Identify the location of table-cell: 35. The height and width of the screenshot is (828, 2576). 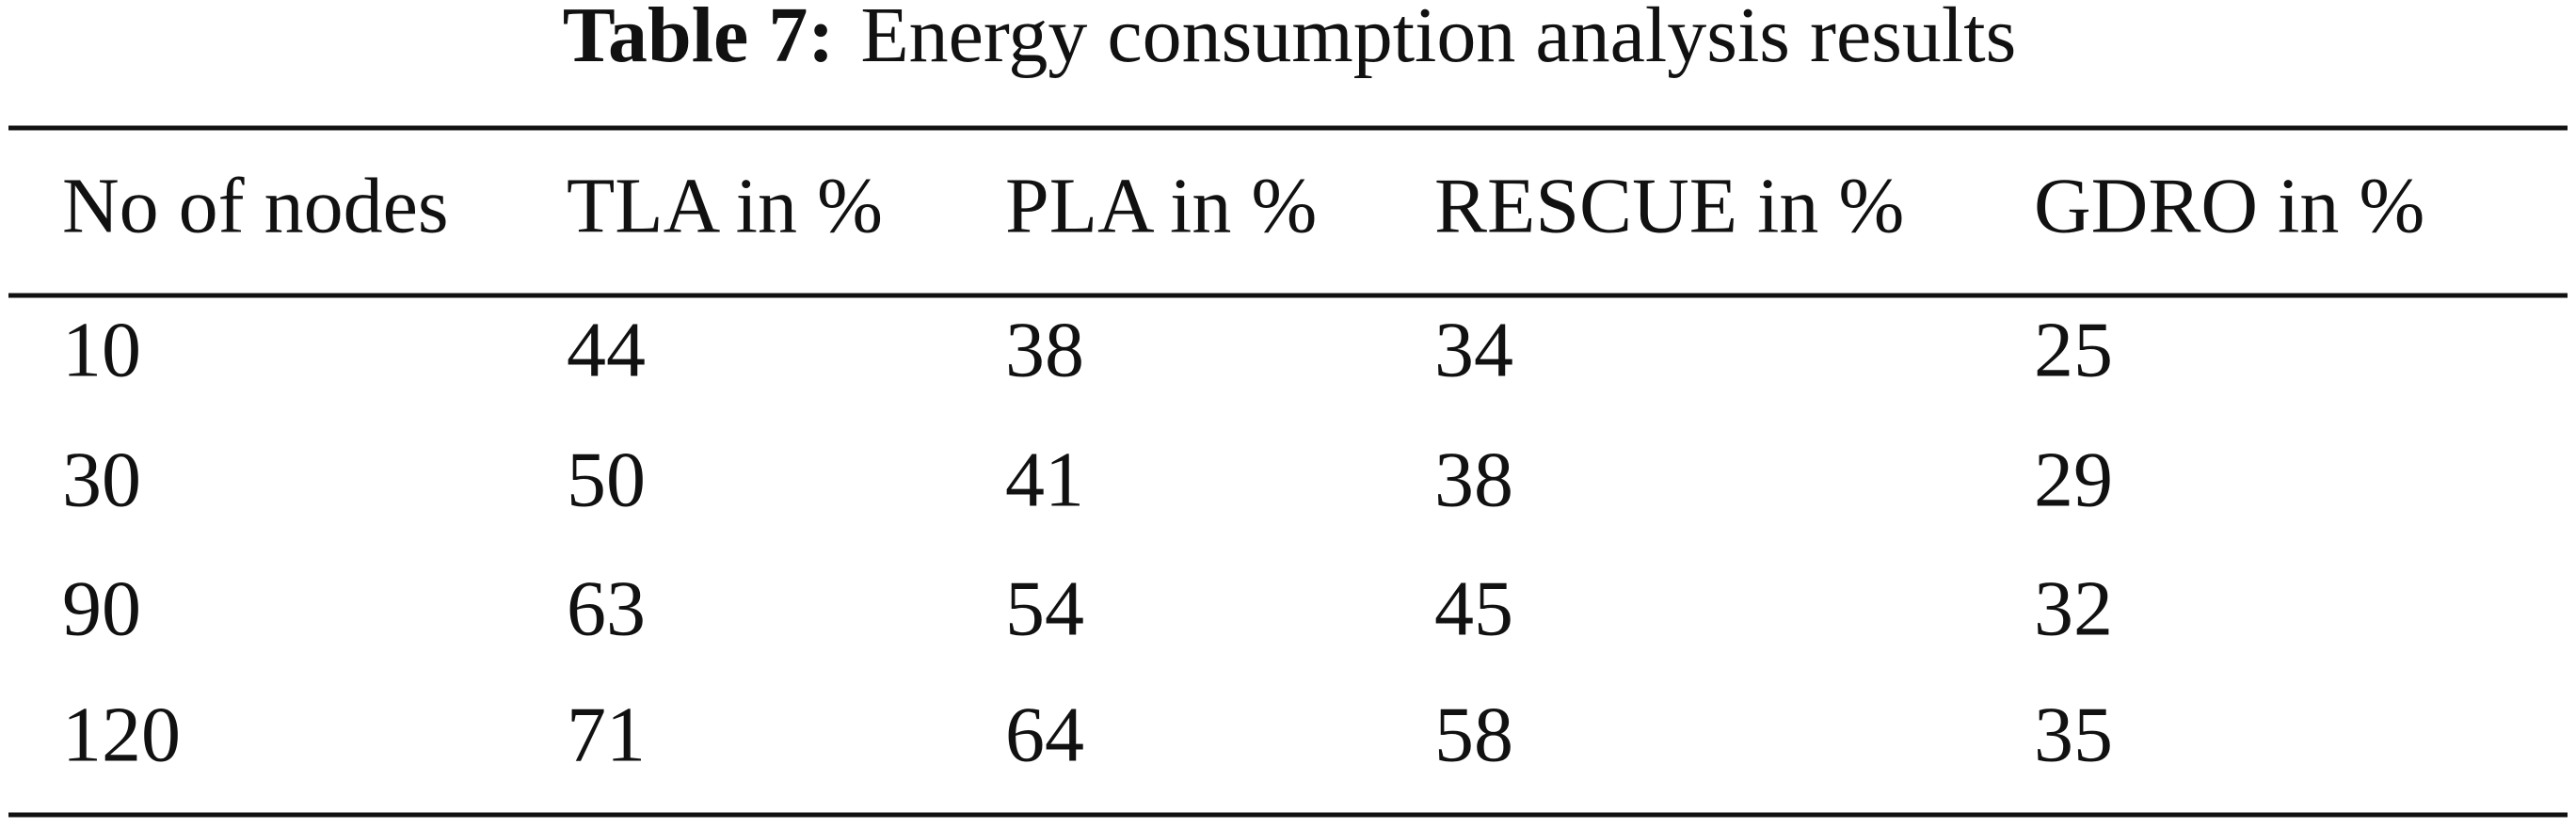
(2073, 734).